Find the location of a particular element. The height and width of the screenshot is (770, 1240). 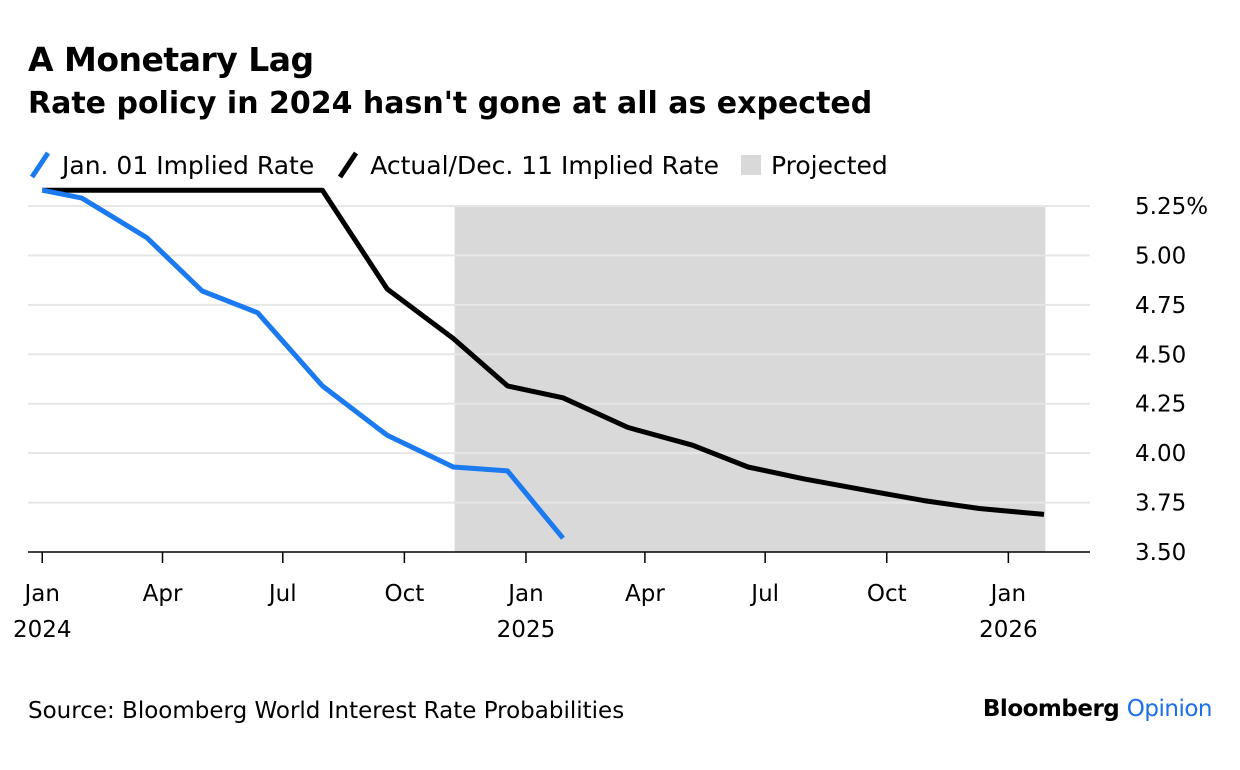

legend-label-jan01: Jan. 01 Implied Rate is located at coordinates (188, 165).